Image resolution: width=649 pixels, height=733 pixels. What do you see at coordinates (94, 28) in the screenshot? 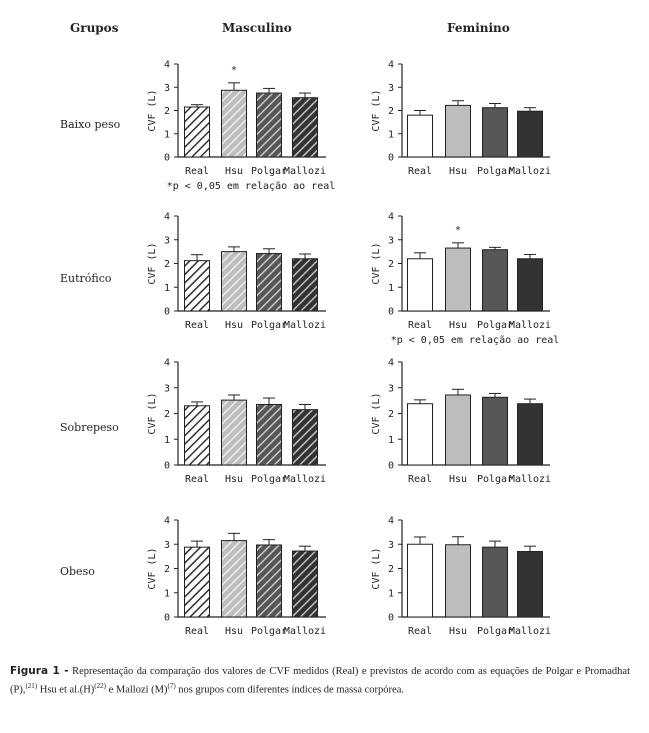
I see `header-groups: Grupos` at bounding box center [94, 28].